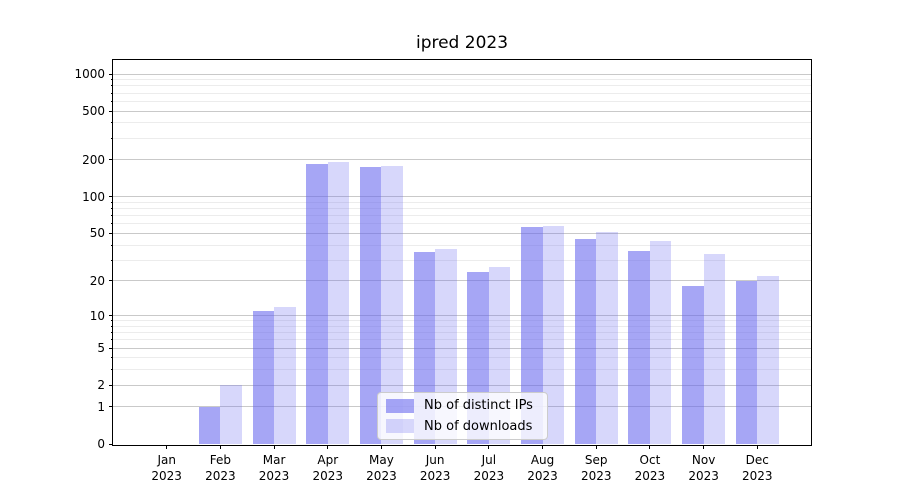  I want to click on chart-title: ipred 2023, so click(462, 43).